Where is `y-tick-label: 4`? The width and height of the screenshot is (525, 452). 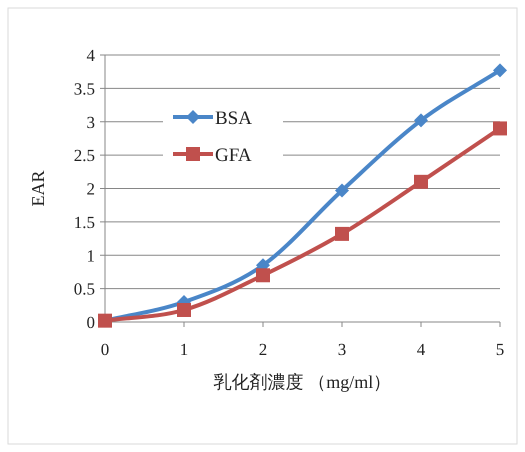
y-tick-label: 4 is located at coordinates (91, 55).